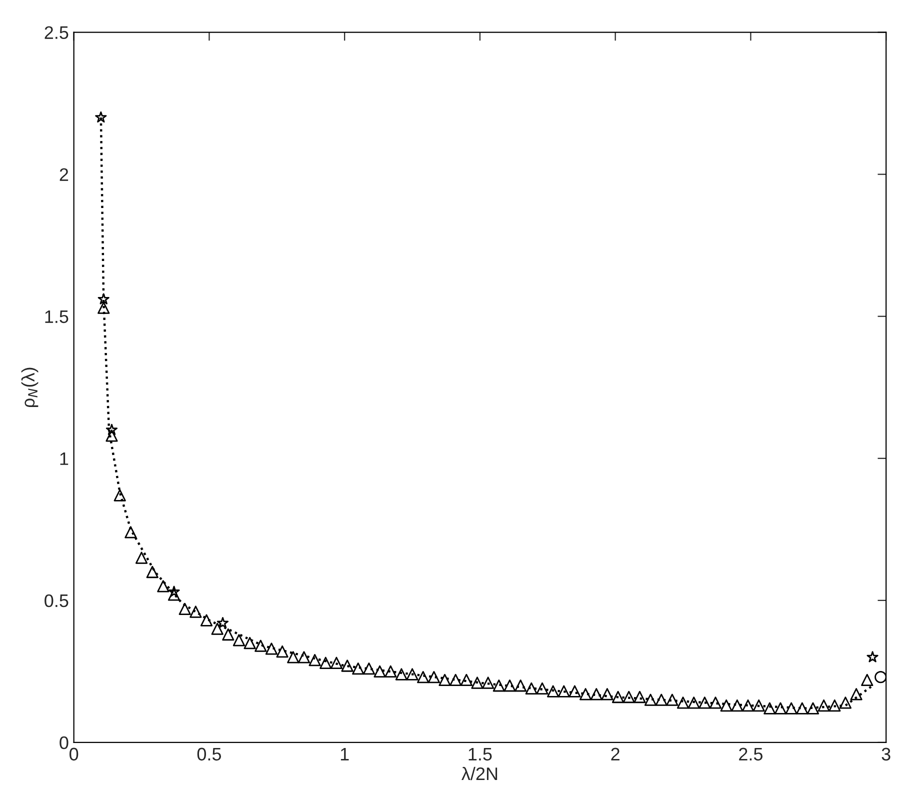 Image resolution: width=923 pixels, height=807 pixels. What do you see at coordinates (209, 754) in the screenshot?
I see `x-tick-label: 0.5` at bounding box center [209, 754].